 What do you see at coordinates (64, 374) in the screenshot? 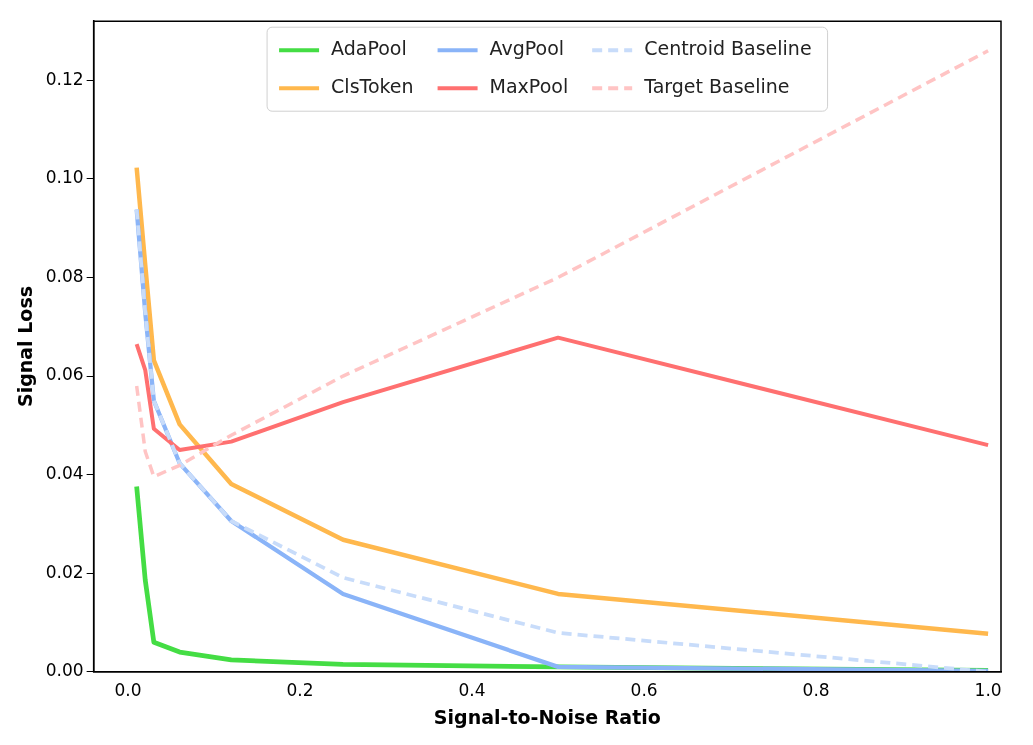
I see `y-tick-label: 0.06` at bounding box center [64, 374].